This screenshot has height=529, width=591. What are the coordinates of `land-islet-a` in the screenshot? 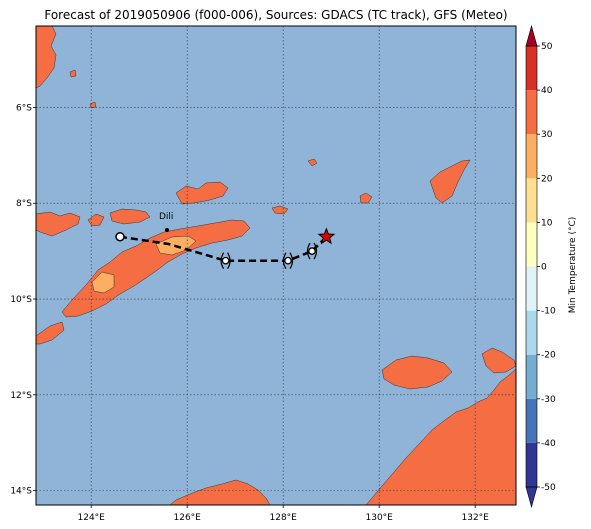 It's located at (73, 73).